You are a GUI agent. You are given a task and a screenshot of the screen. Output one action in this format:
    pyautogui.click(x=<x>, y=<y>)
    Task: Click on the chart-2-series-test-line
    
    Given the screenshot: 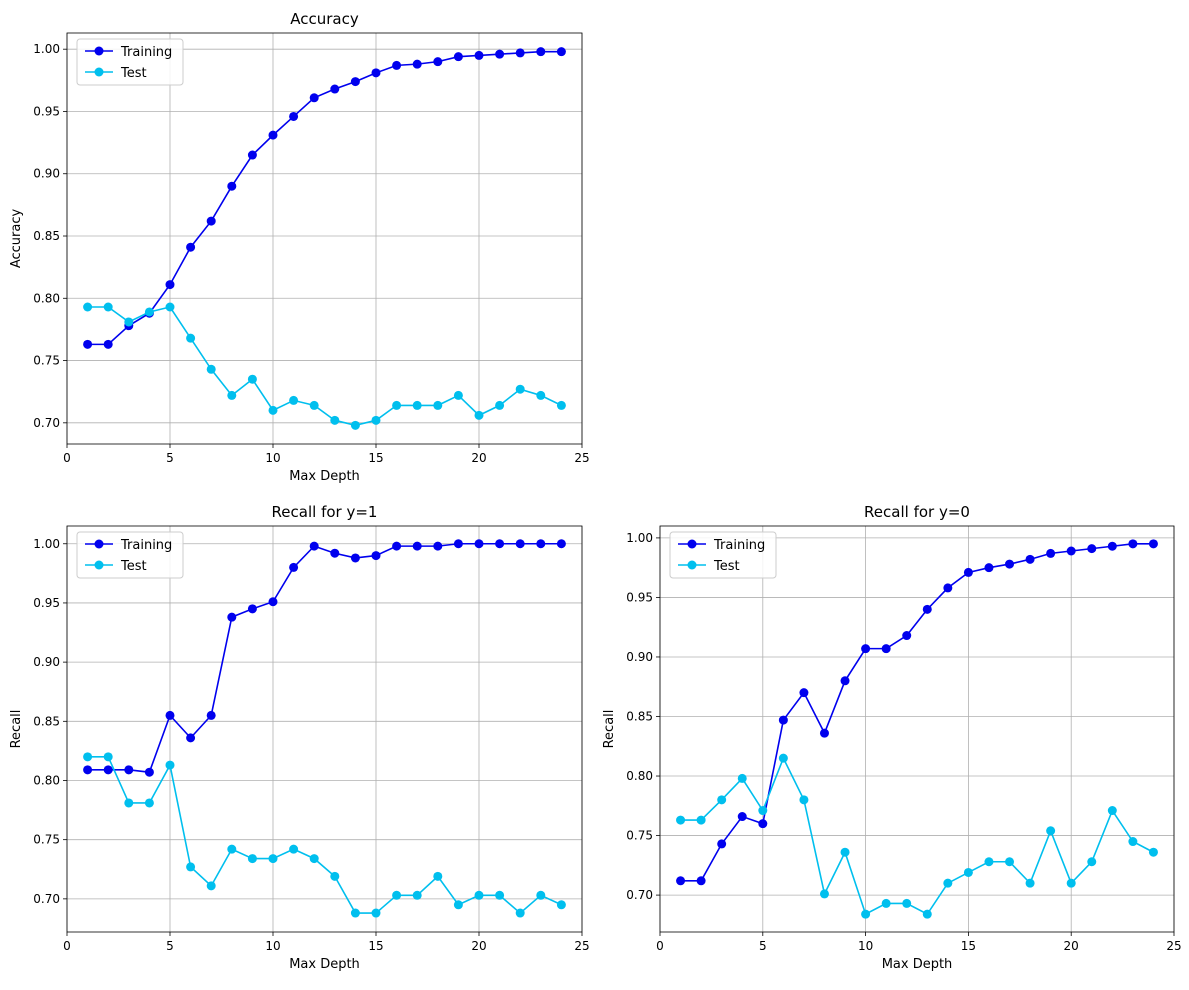 What is the action you would take?
    pyautogui.click(x=917, y=836)
    